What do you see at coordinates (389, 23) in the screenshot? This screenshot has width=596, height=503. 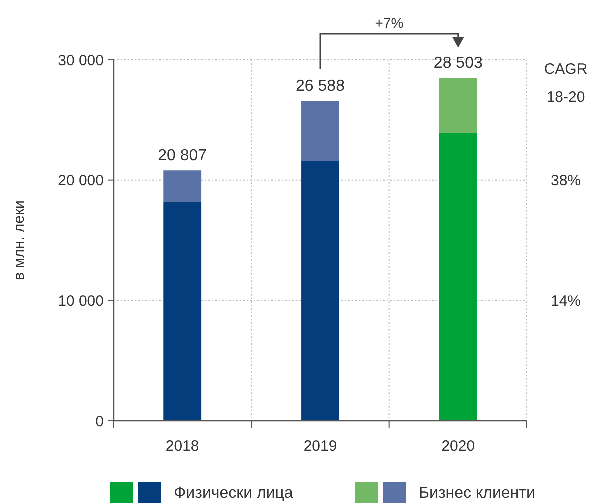 I see `text: +7%` at bounding box center [389, 23].